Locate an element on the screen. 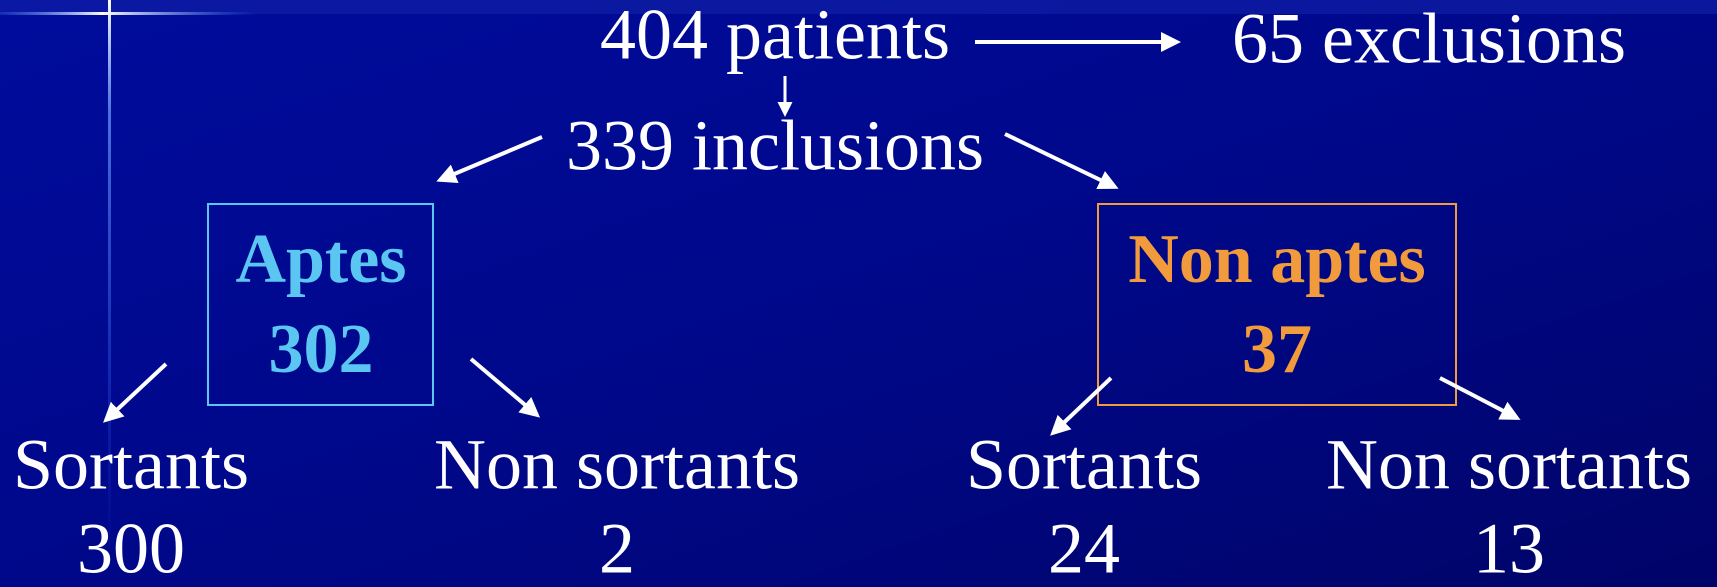 This screenshot has height=587, width=1717. outcome-value: 13 is located at coordinates (1509, 548).